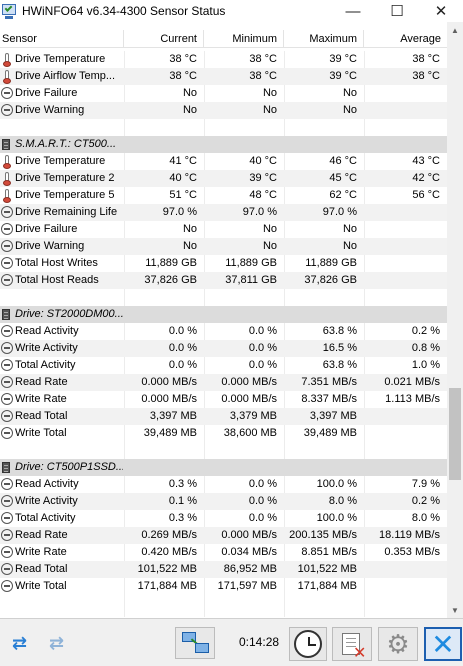 The width and height of the screenshot is (463, 666). What do you see at coordinates (124, 11) in the screenshot?
I see `window-title: HWiNFO64 v6.34-4300 Sensor Status` at bounding box center [124, 11].